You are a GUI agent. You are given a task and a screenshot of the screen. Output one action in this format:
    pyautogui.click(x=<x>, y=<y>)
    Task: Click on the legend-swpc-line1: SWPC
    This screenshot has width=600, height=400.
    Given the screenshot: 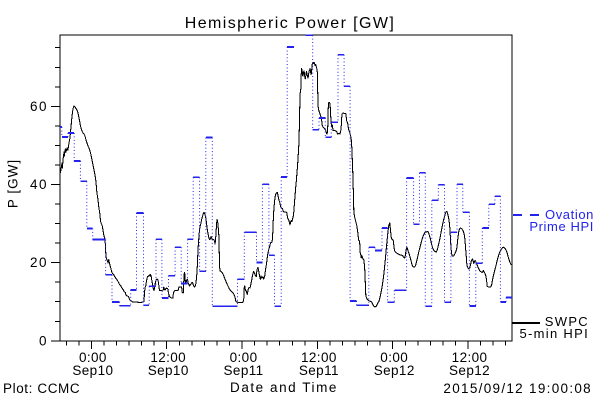 What is the action you would take?
    pyautogui.click(x=566, y=321)
    